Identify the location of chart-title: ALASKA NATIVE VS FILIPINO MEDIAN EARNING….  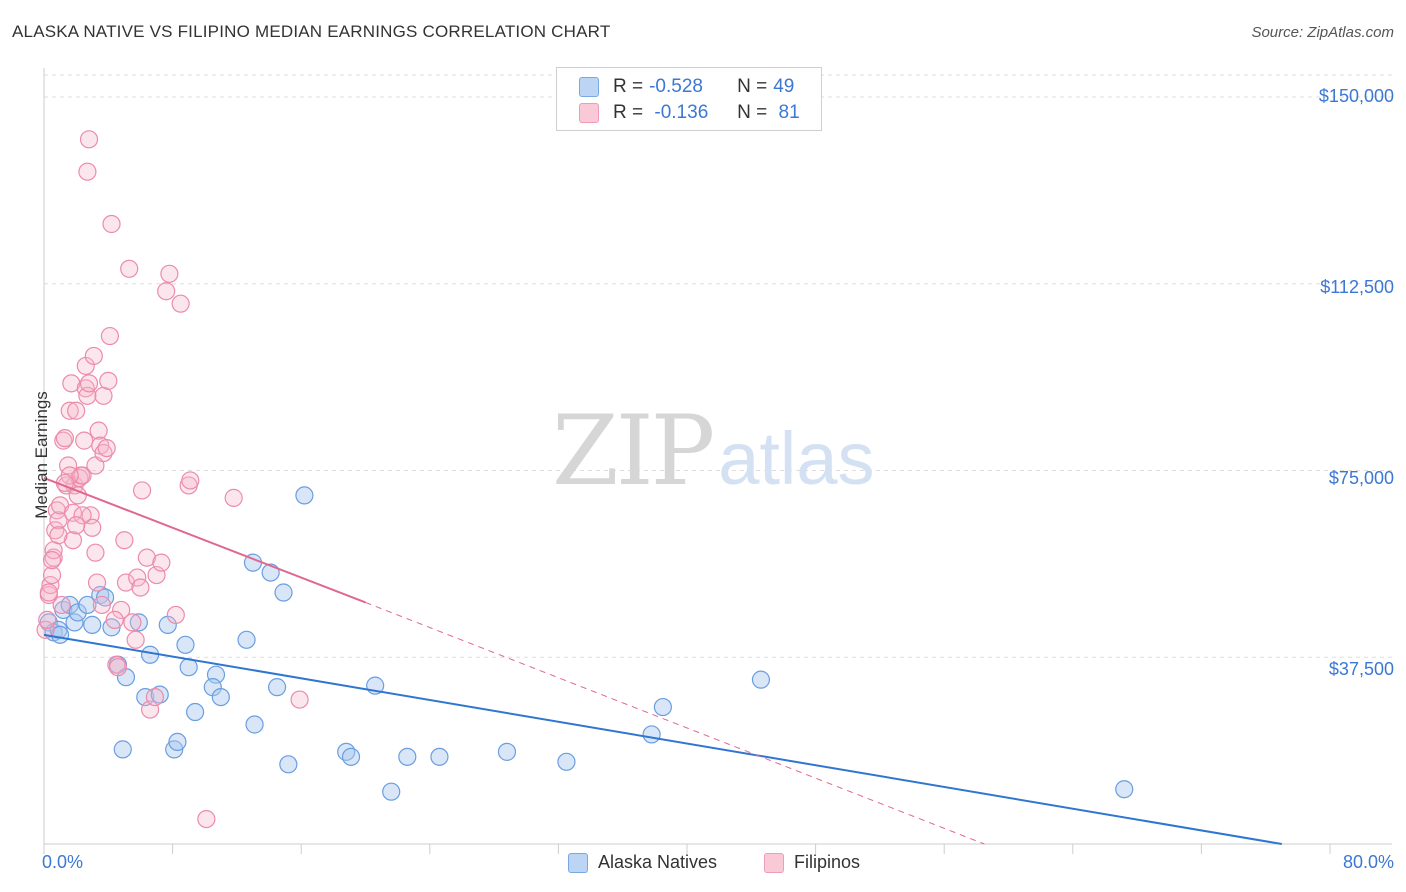
(311, 31).